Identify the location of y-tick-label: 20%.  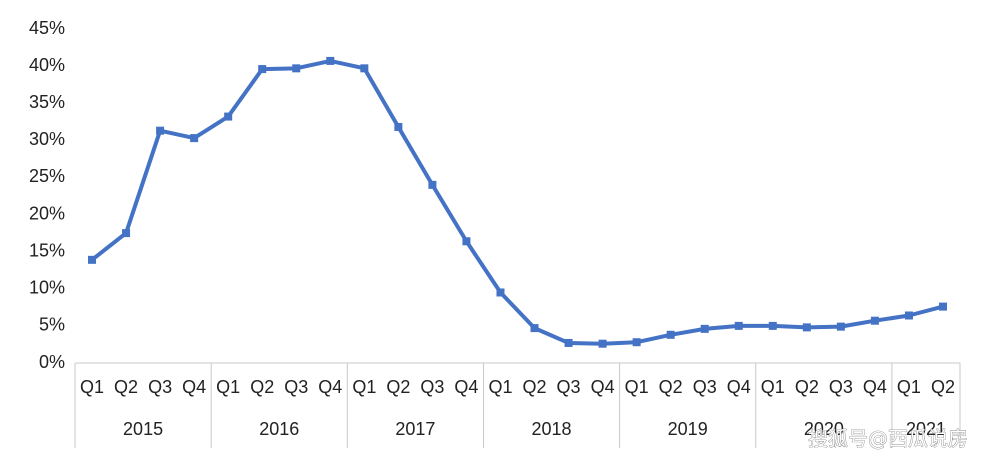
(47, 213).